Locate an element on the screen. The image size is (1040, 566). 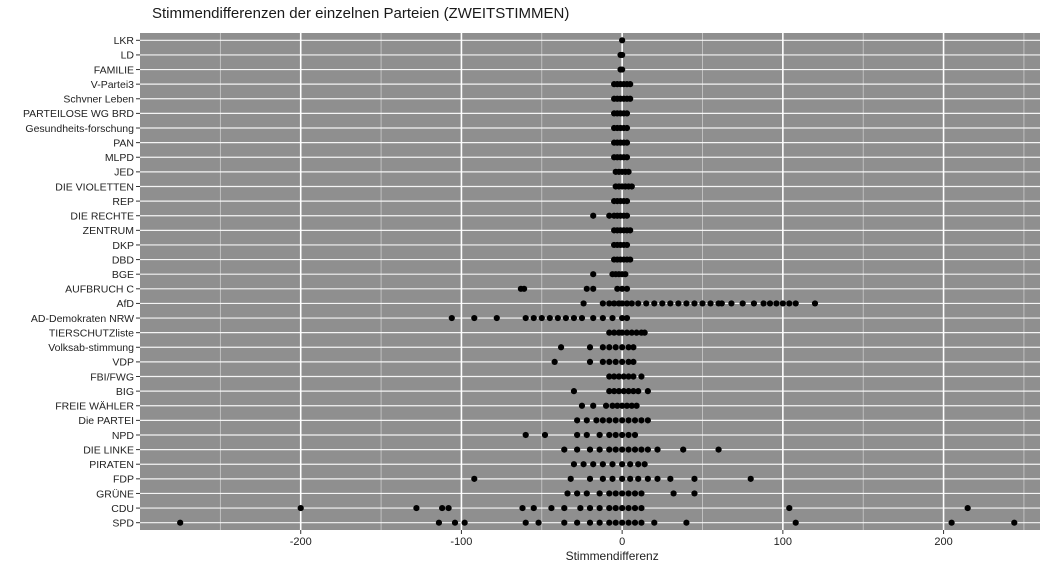
y-tick-label: DKP is located at coordinates (123, 246).